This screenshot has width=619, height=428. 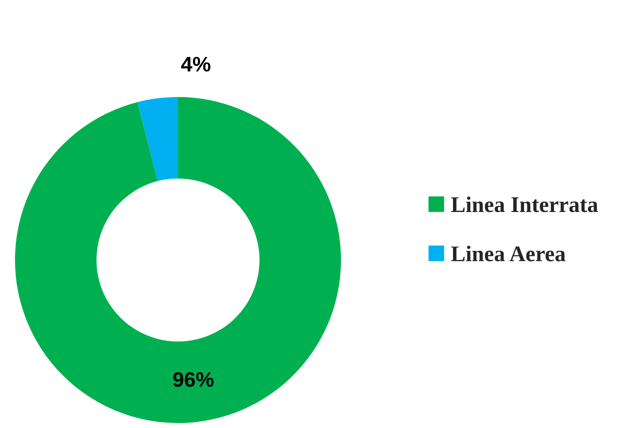 What do you see at coordinates (195, 64) in the screenshot?
I see `data-label: 4%` at bounding box center [195, 64].